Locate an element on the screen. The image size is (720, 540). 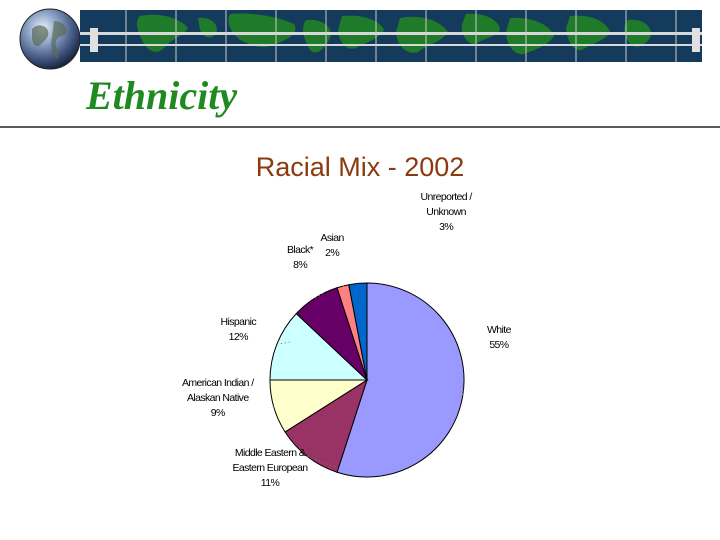
world-map-banner is located at coordinates (391, 36).